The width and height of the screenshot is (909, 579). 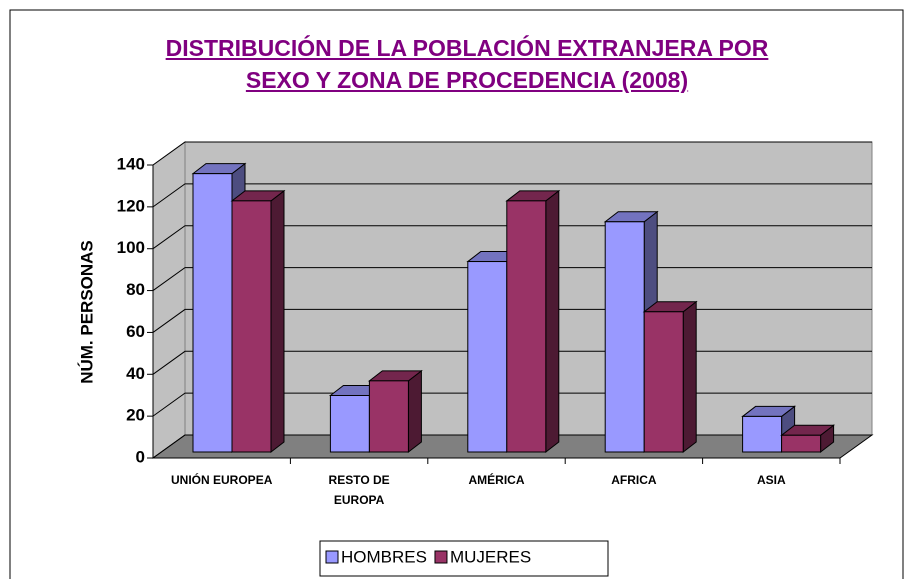 What do you see at coordinates (135, 331) in the screenshot?
I see `y-tick-label: 60` at bounding box center [135, 331].